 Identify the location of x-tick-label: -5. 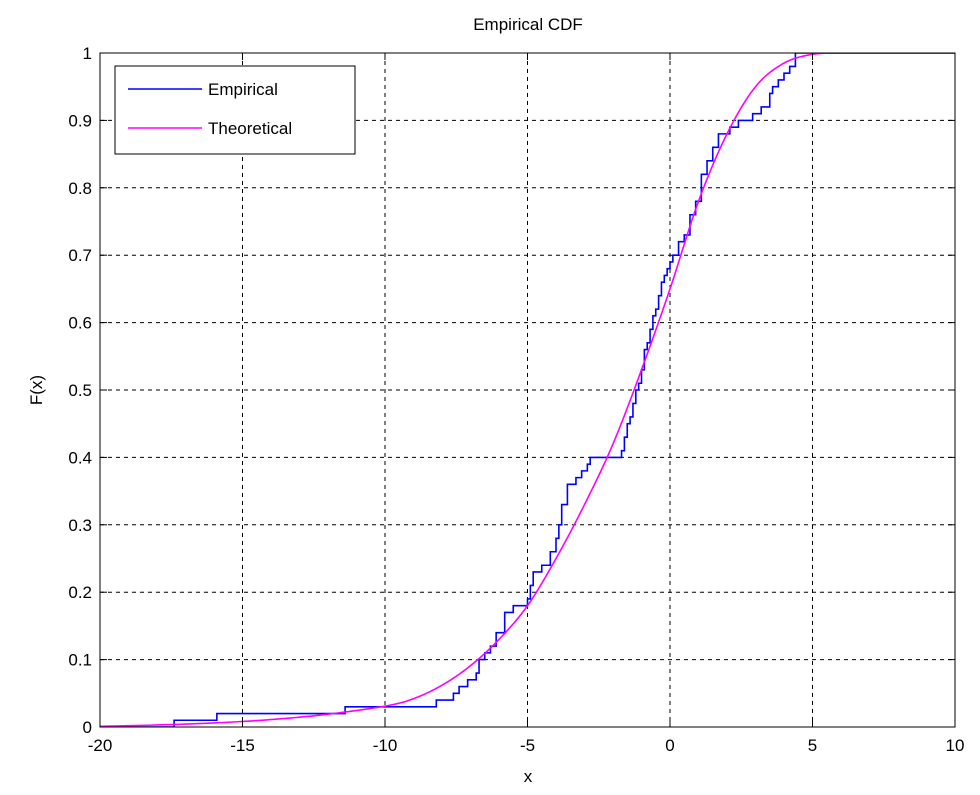
(527, 745).